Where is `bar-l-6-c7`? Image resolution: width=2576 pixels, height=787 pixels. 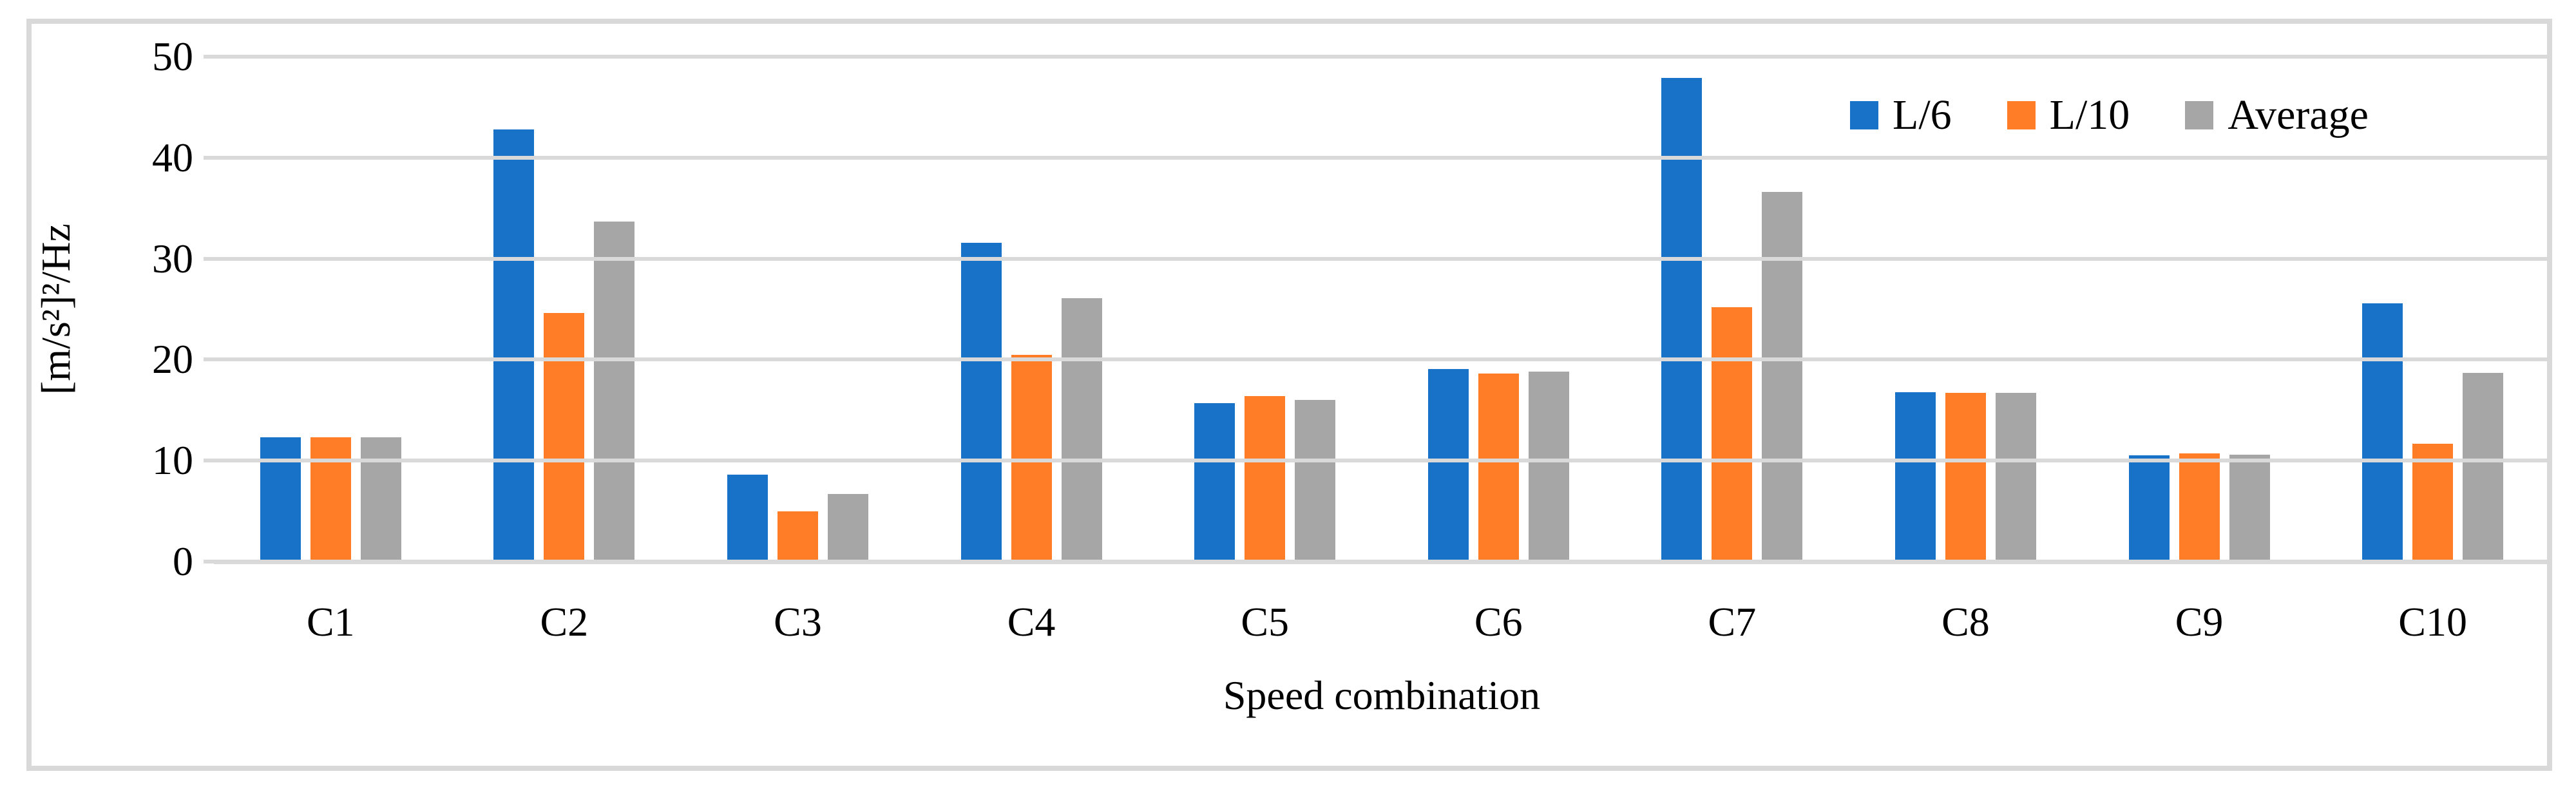
bar-l-6-c7 is located at coordinates (1682, 319).